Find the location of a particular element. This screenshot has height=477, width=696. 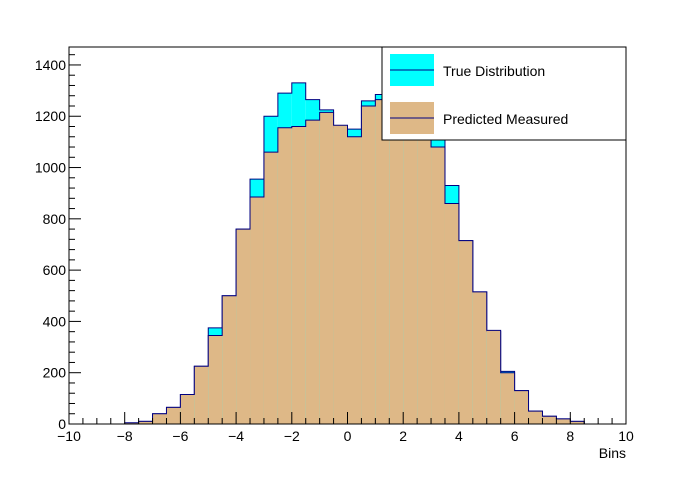

y-tick-label: 200 is located at coordinates (55, 373).